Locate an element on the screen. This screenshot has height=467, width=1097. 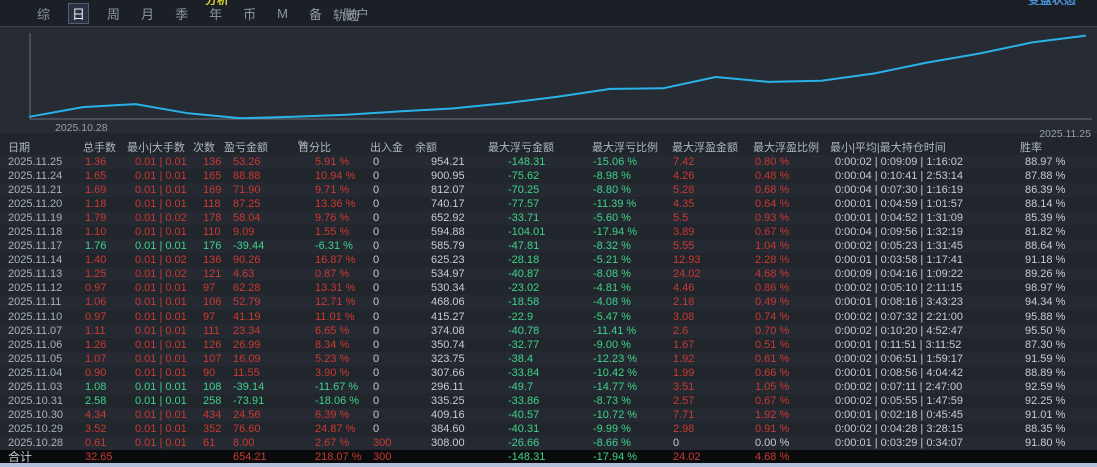
cell-fprofit: 4.26 is located at coordinates (684, 176).